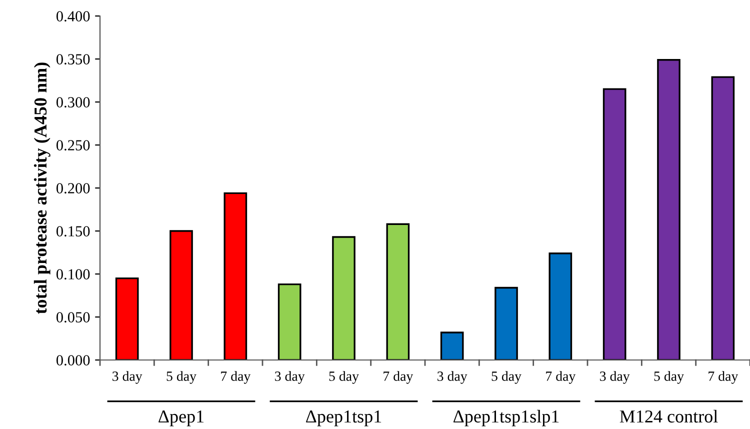  Describe the element at coordinates (73, 145) in the screenshot. I see `y-tick-label: 0.250` at that location.